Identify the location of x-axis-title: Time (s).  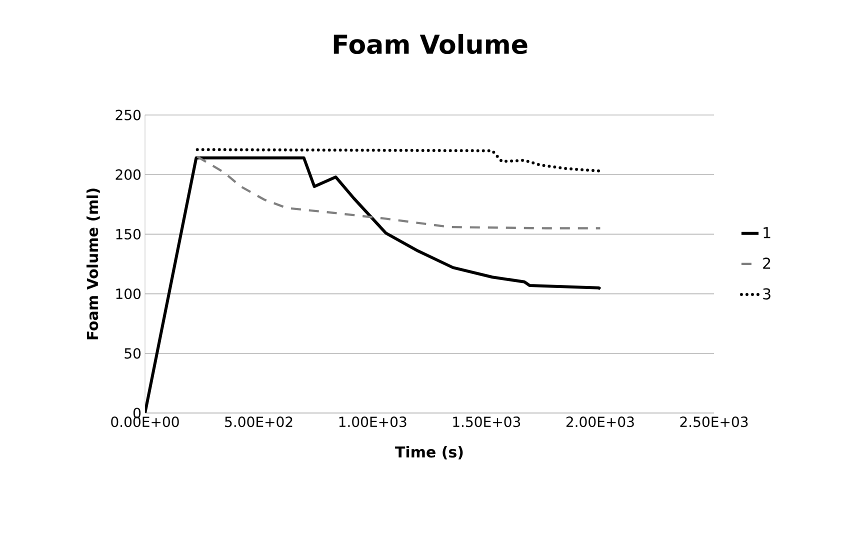
(429, 453).